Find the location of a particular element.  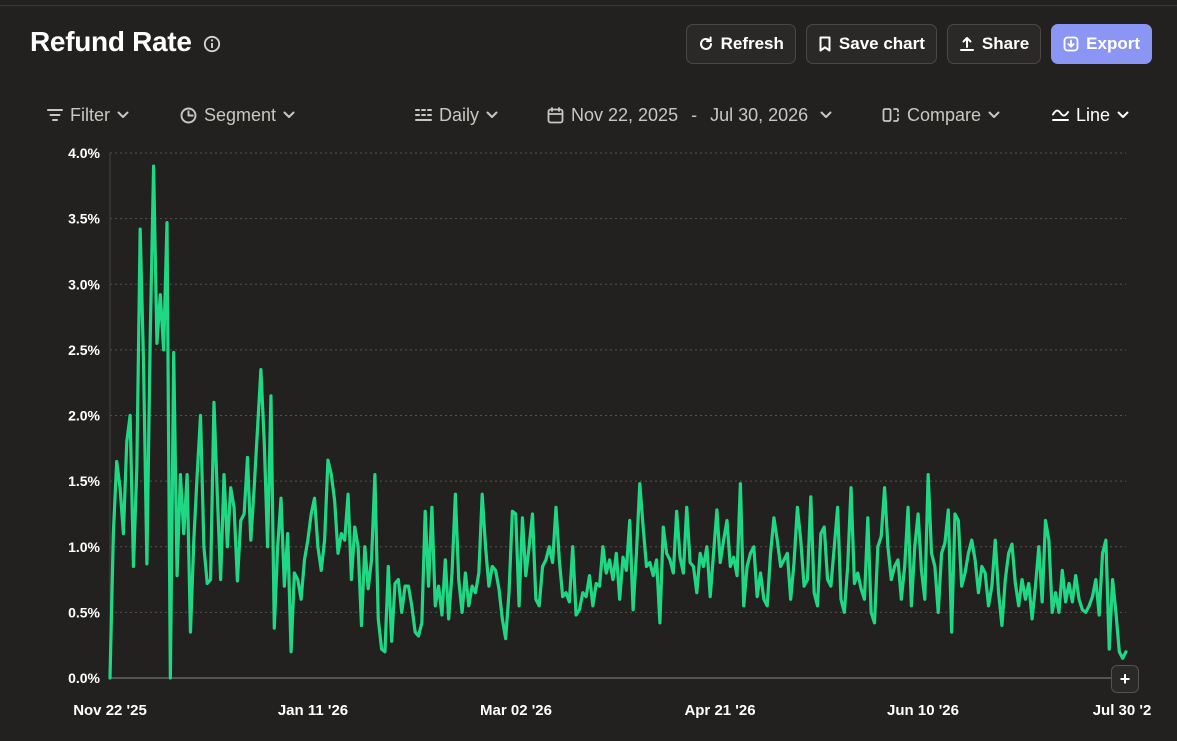

date-start: Nov 22, 2025 is located at coordinates (625, 114).